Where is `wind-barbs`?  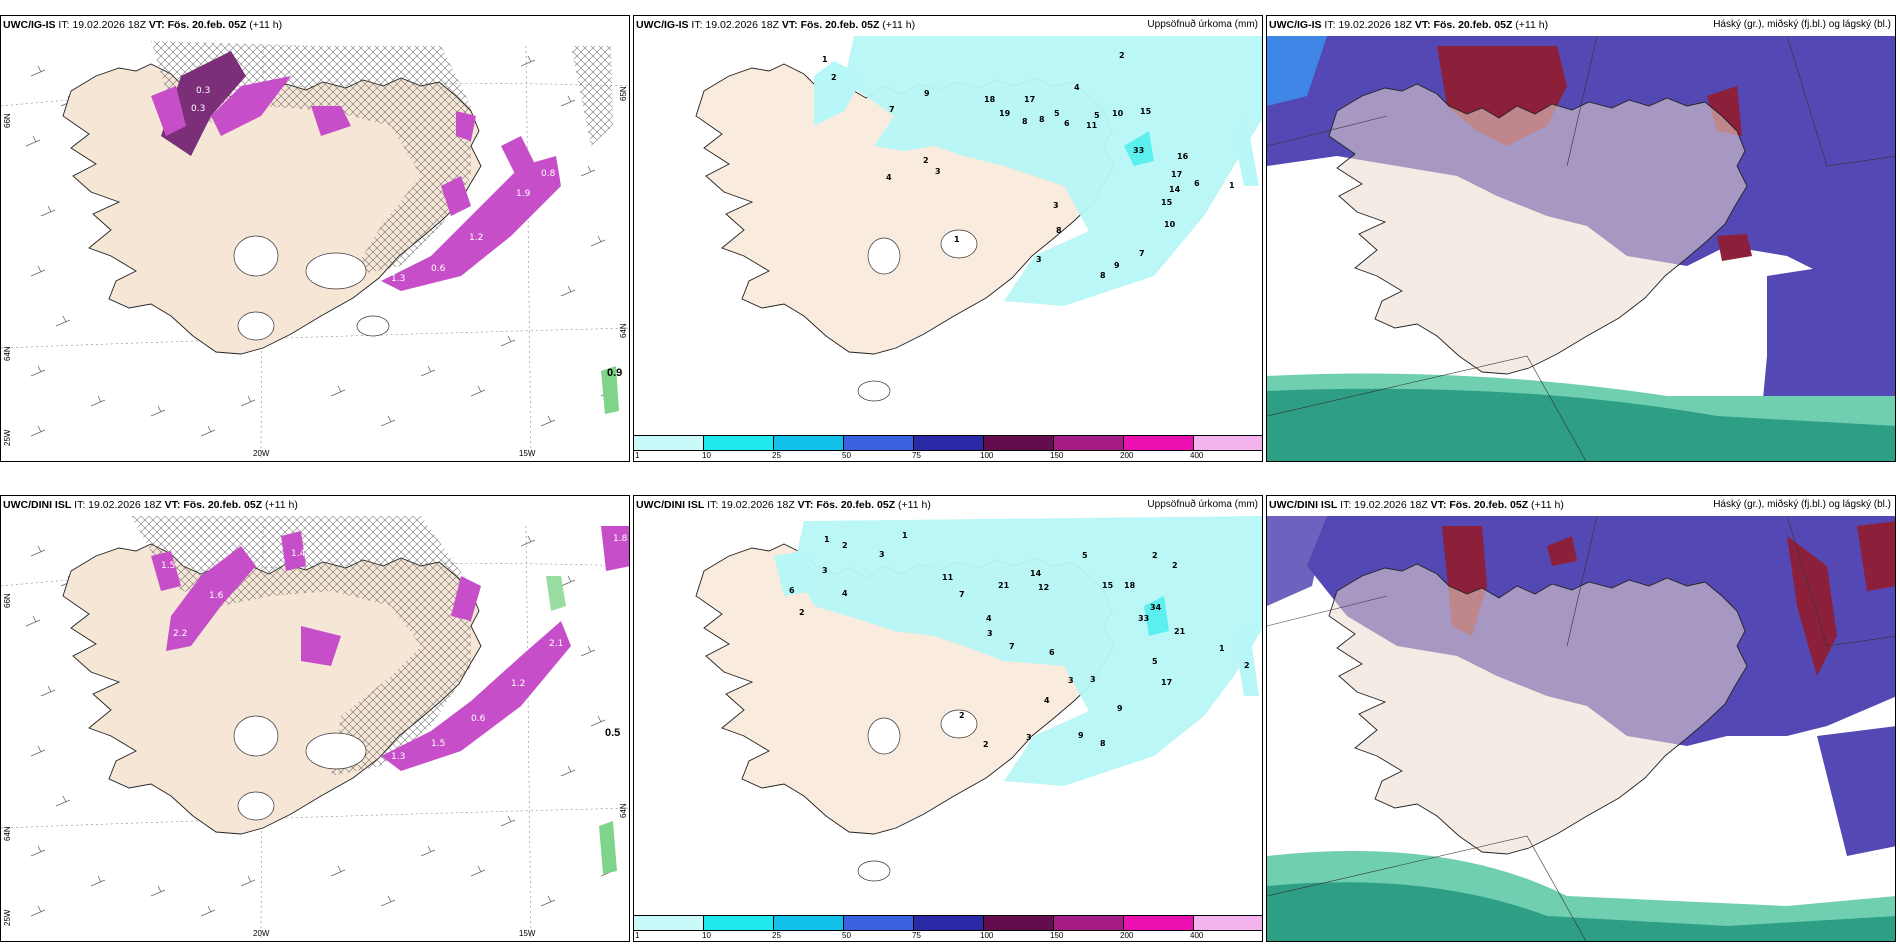 wind-barbs is located at coordinates (320, 726).